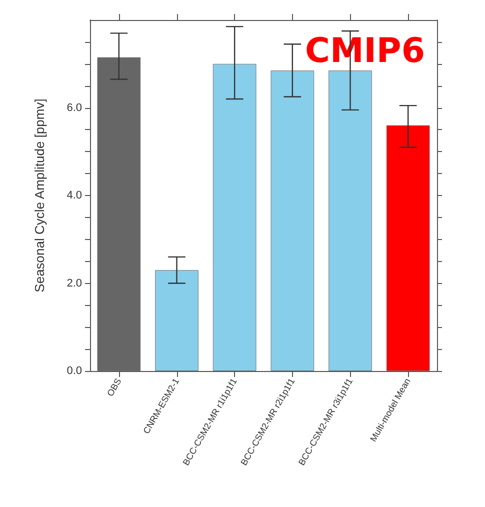 Image resolution: width=485 pixels, height=507 pixels. Describe the element at coordinates (39, 195) in the screenshot. I see `y-axis-title: Seasonal Cycle Amplitude [ppmv]` at that location.